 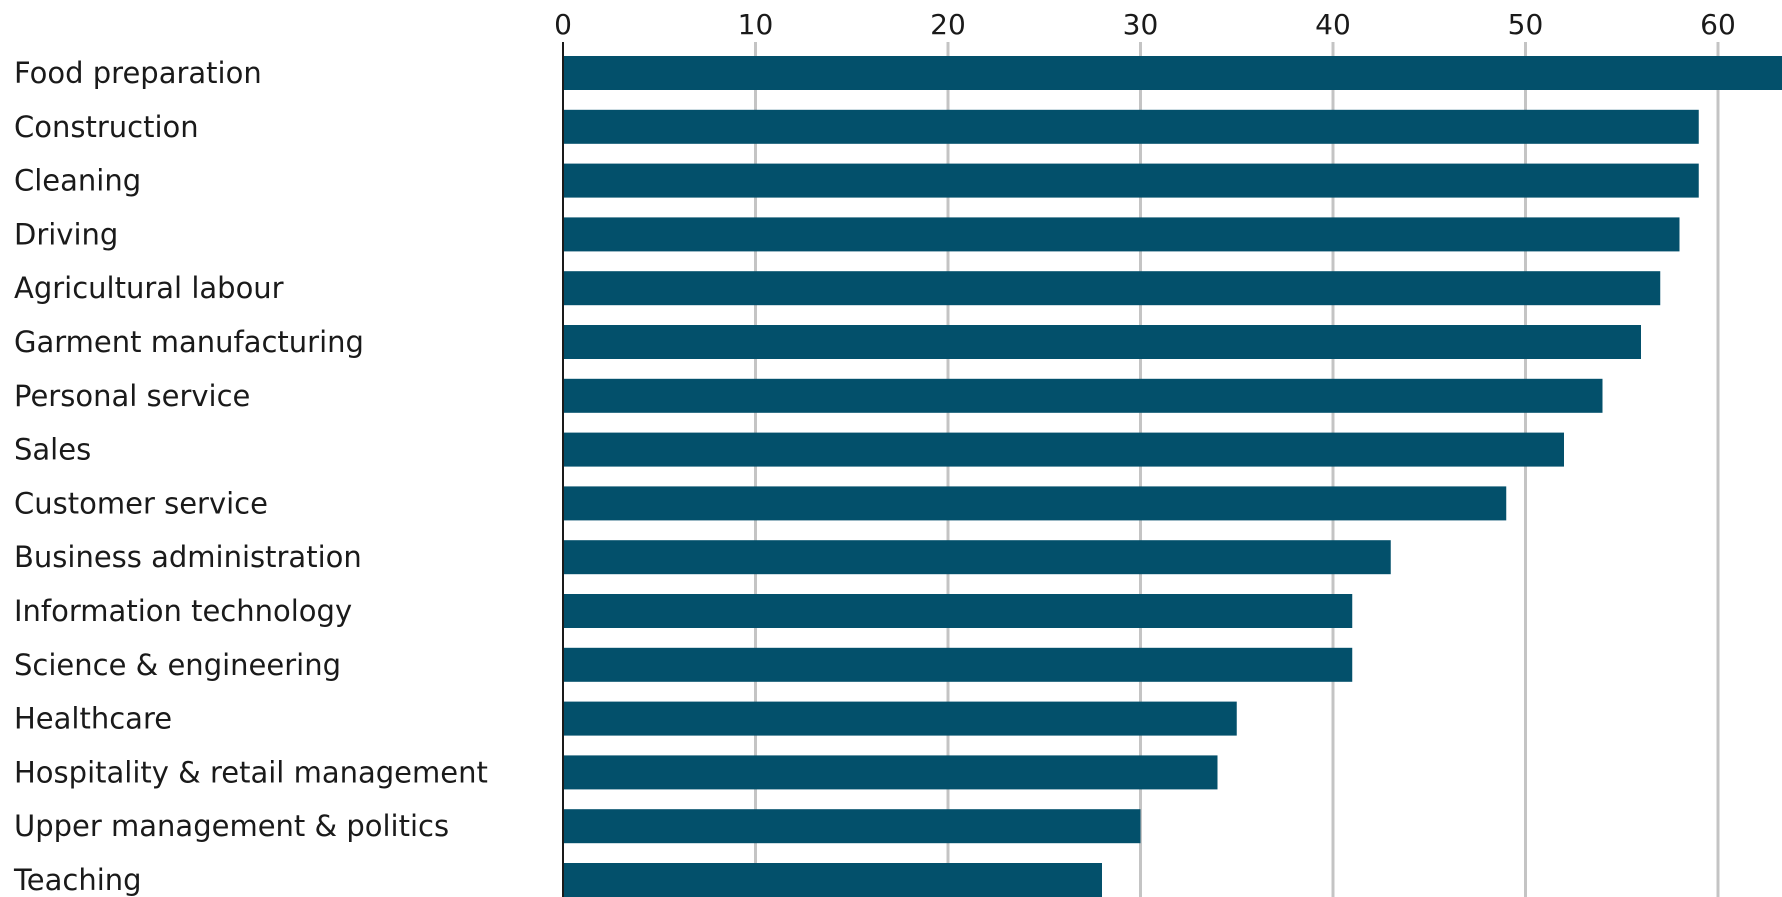 What do you see at coordinates (183, 611) in the screenshot?
I see `category-label: Information technology` at bounding box center [183, 611].